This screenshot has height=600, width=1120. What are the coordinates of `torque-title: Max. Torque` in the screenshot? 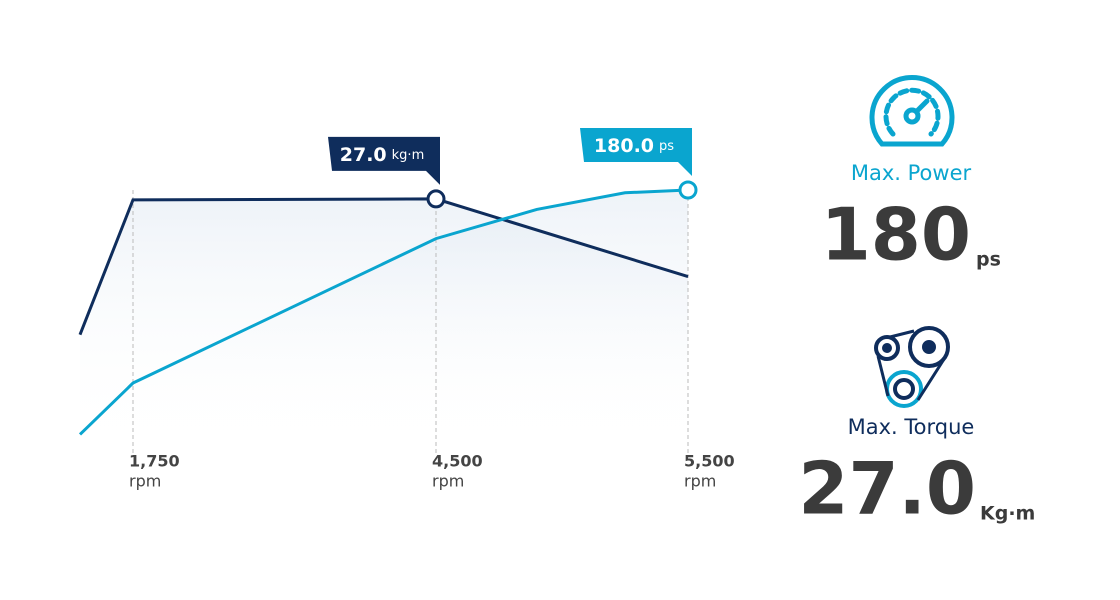 It's located at (911, 427).